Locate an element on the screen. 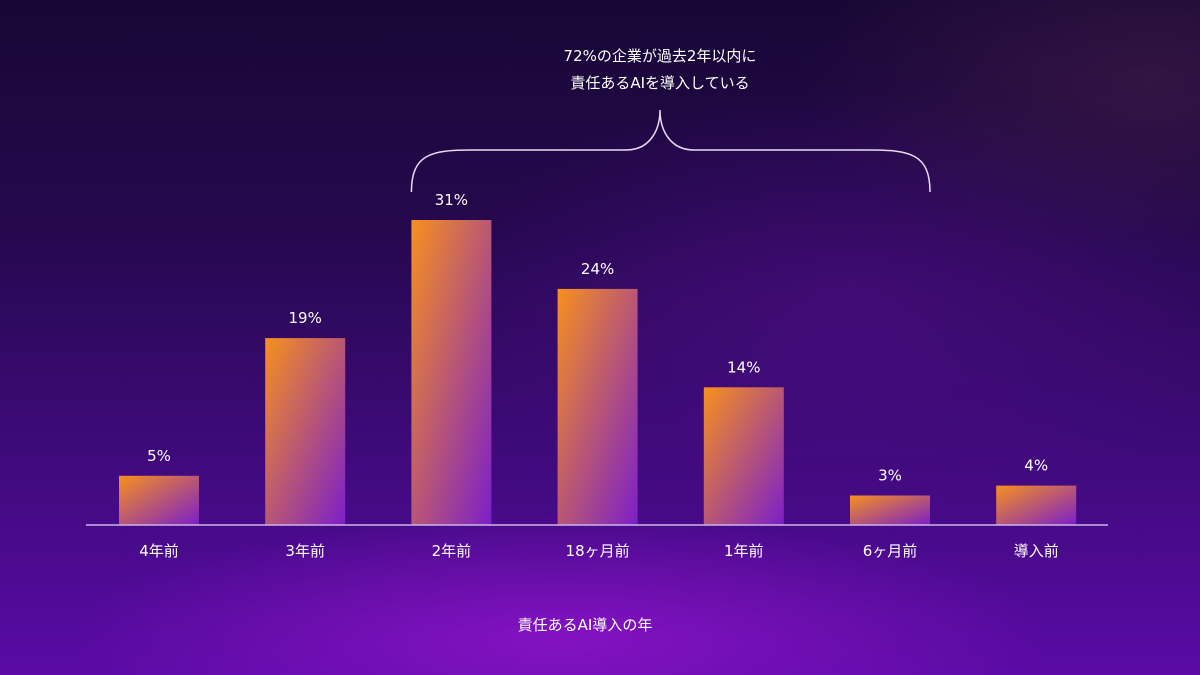 The image size is (1200, 675). category-label-6: 導入前 is located at coordinates (1036, 551).